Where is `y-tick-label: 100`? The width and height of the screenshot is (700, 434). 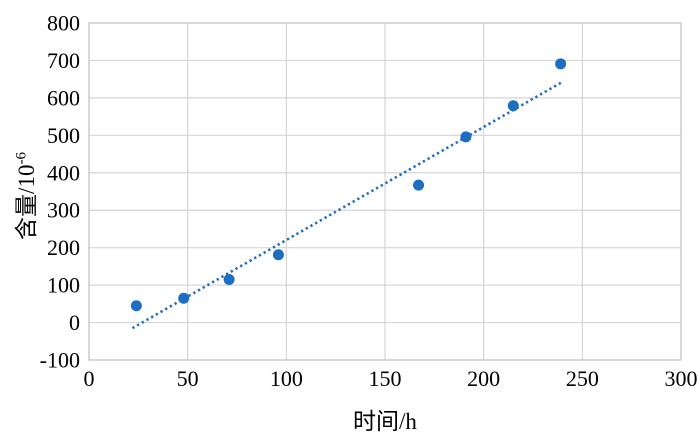 y-tick-label: 100 is located at coordinates (63, 285).